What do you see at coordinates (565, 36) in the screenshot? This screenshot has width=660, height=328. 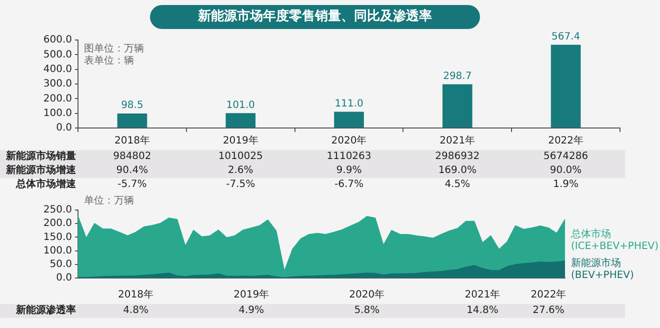 I see `data-label: 567.4` at bounding box center [565, 36].